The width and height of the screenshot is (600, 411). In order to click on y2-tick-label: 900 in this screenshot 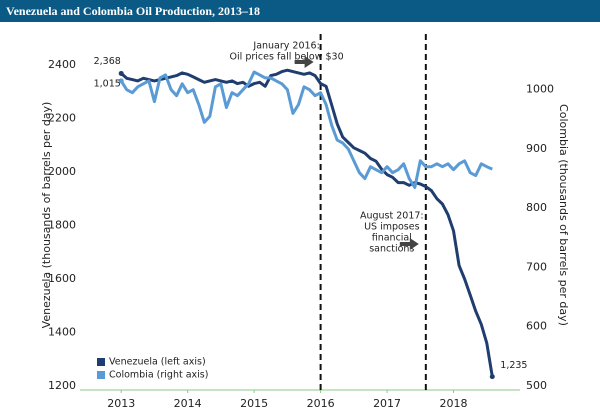, I will do `click(536, 148)`.